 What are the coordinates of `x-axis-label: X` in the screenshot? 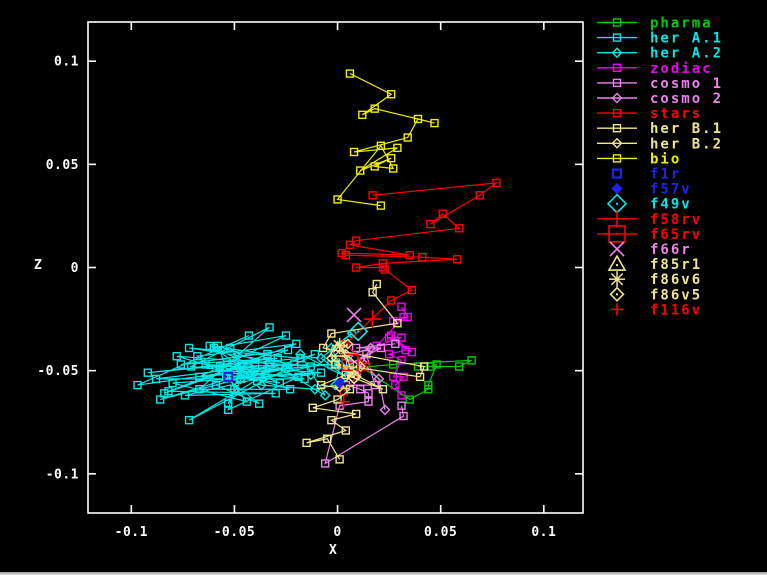 It's located at (333, 550).